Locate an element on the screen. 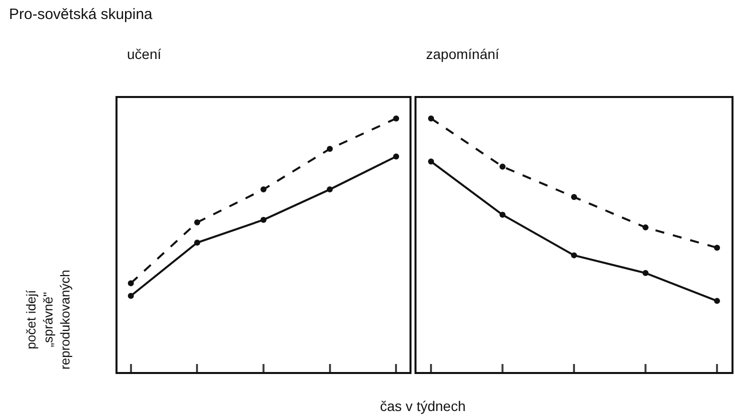 Image resolution: width=735 pixels, height=416 pixels. chart-title: Pro-sovětská skupina is located at coordinates (81, 14).